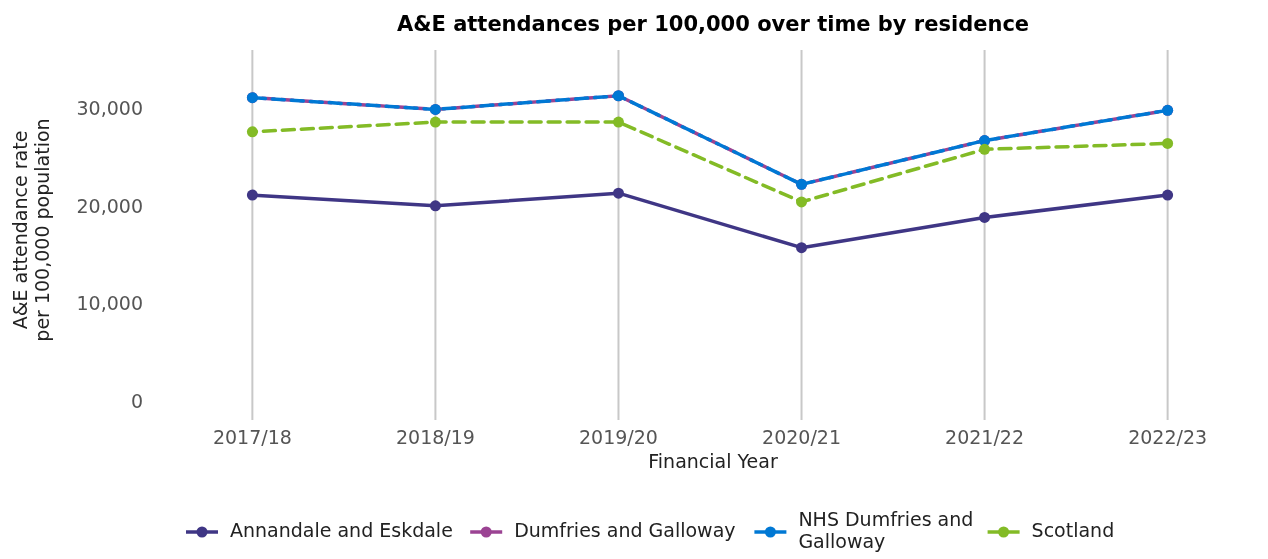 Image resolution: width=1268 pixels, height=559 pixels. Describe the element at coordinates (341, 530) in the screenshot. I see `legend-label: Annandale and Eskdale` at that location.